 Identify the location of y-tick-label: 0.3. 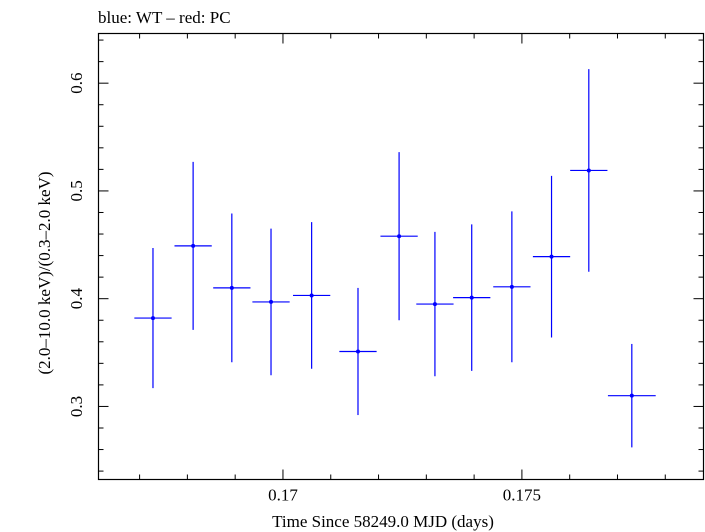
(76, 406).